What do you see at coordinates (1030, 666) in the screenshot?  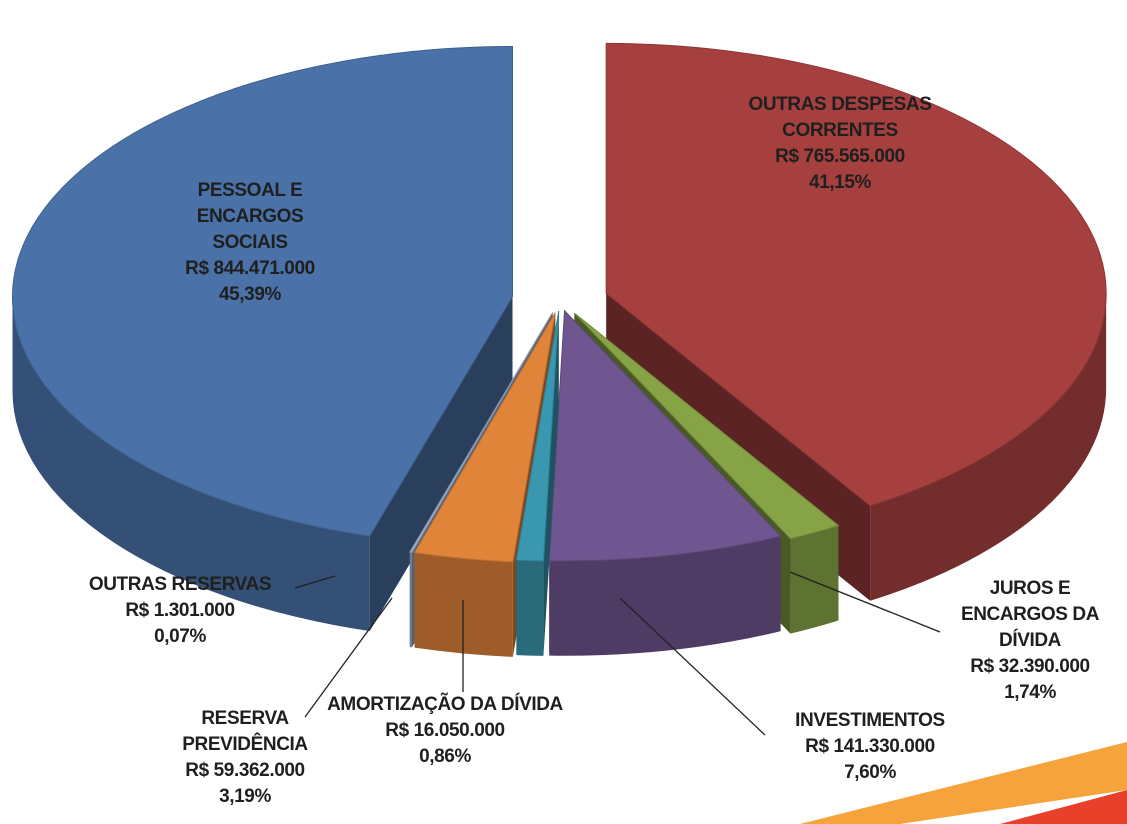 I see `value-label: R$ 32.390.000` at bounding box center [1030, 666].